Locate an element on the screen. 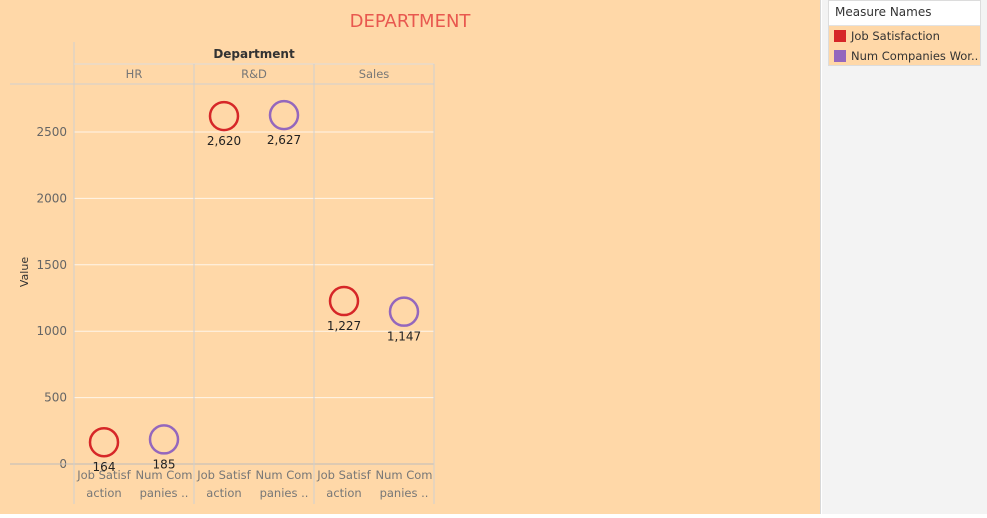 Image resolution: width=987 pixels, height=518 pixels. legend-item-job-satisfaction: Job Satisfaction is located at coordinates (904, 36).